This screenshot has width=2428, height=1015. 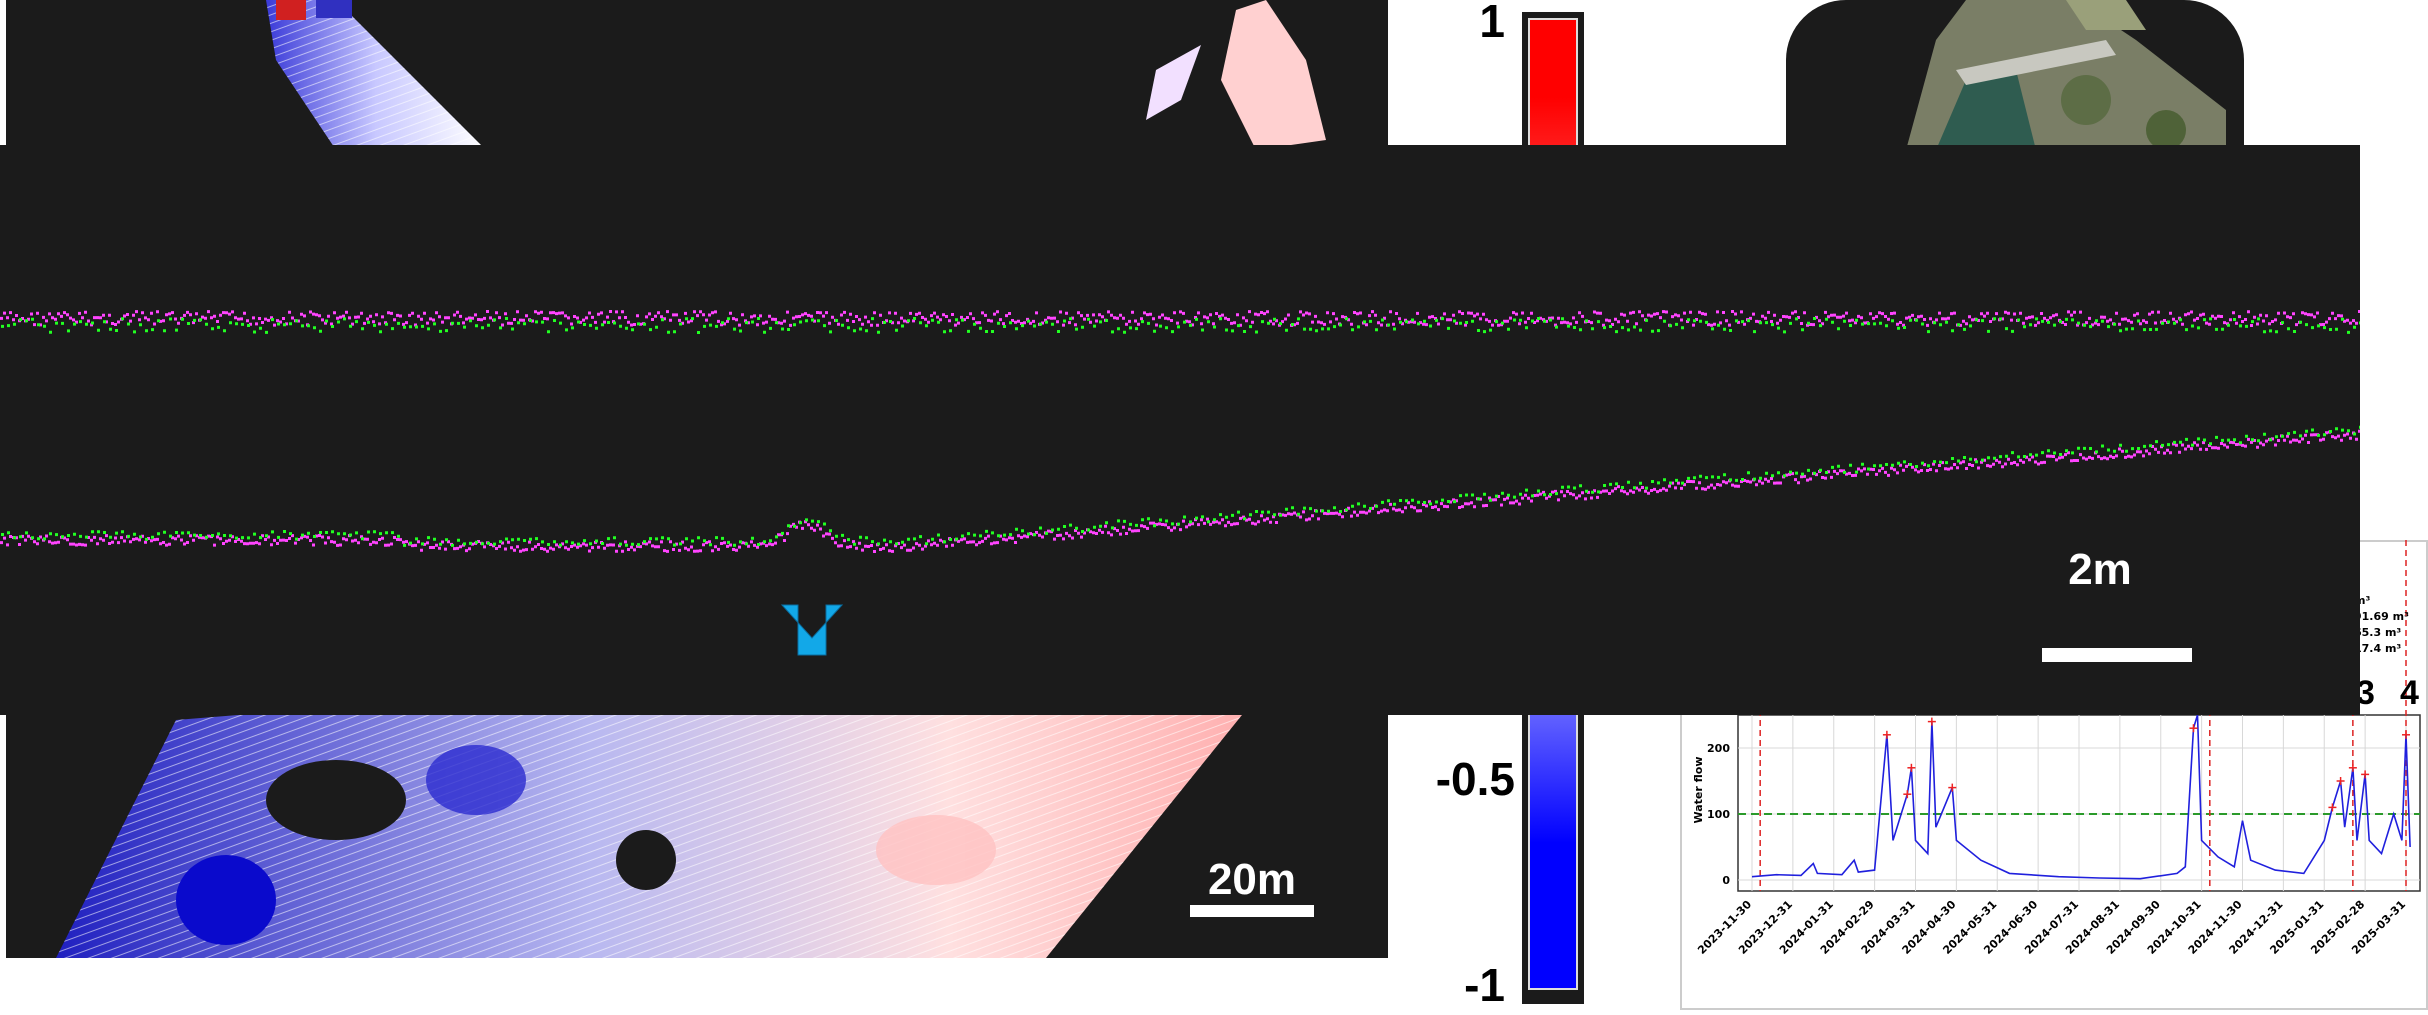 I want to click on y-tick-labels: 0 100 200, so click(x=1718, y=814).